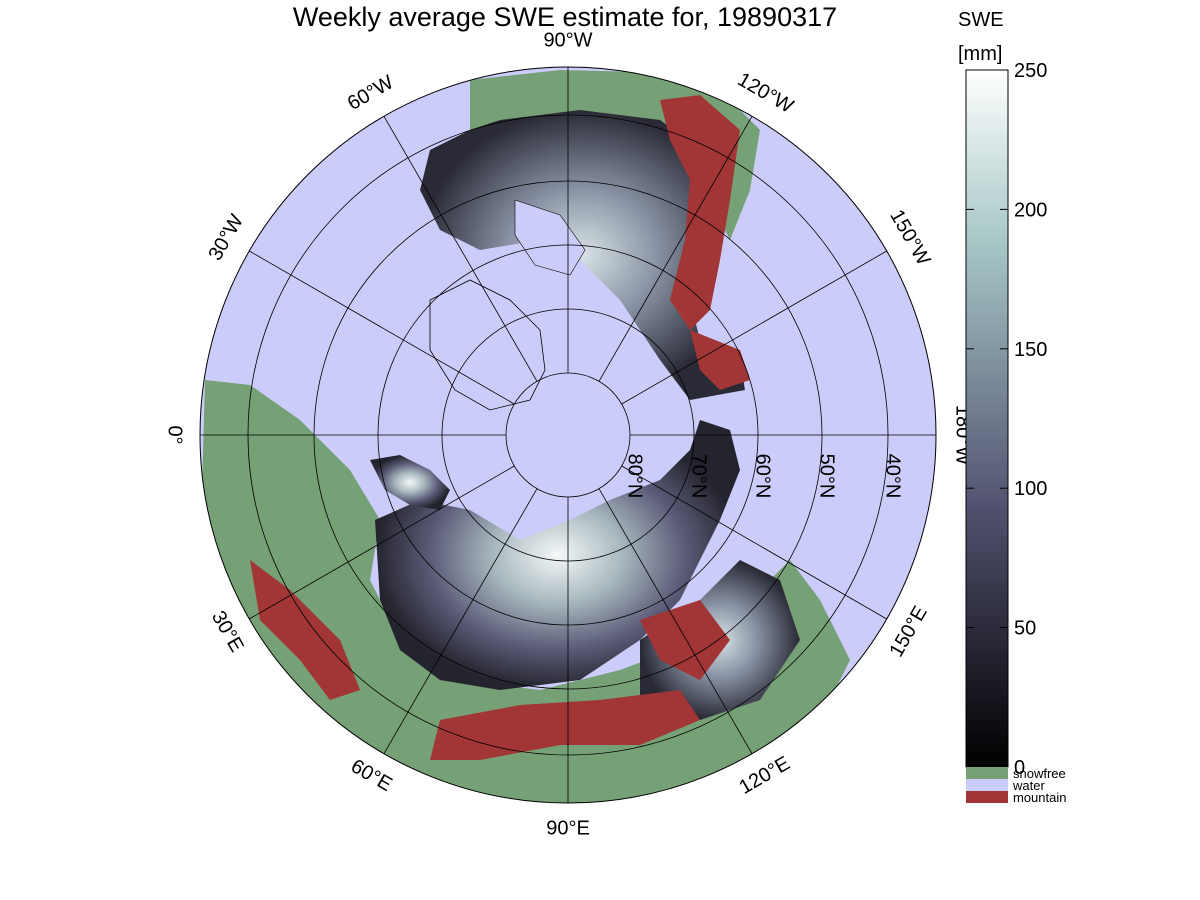  Describe the element at coordinates (909, 237) in the screenshot. I see `longitude-label: 150°W` at that location.